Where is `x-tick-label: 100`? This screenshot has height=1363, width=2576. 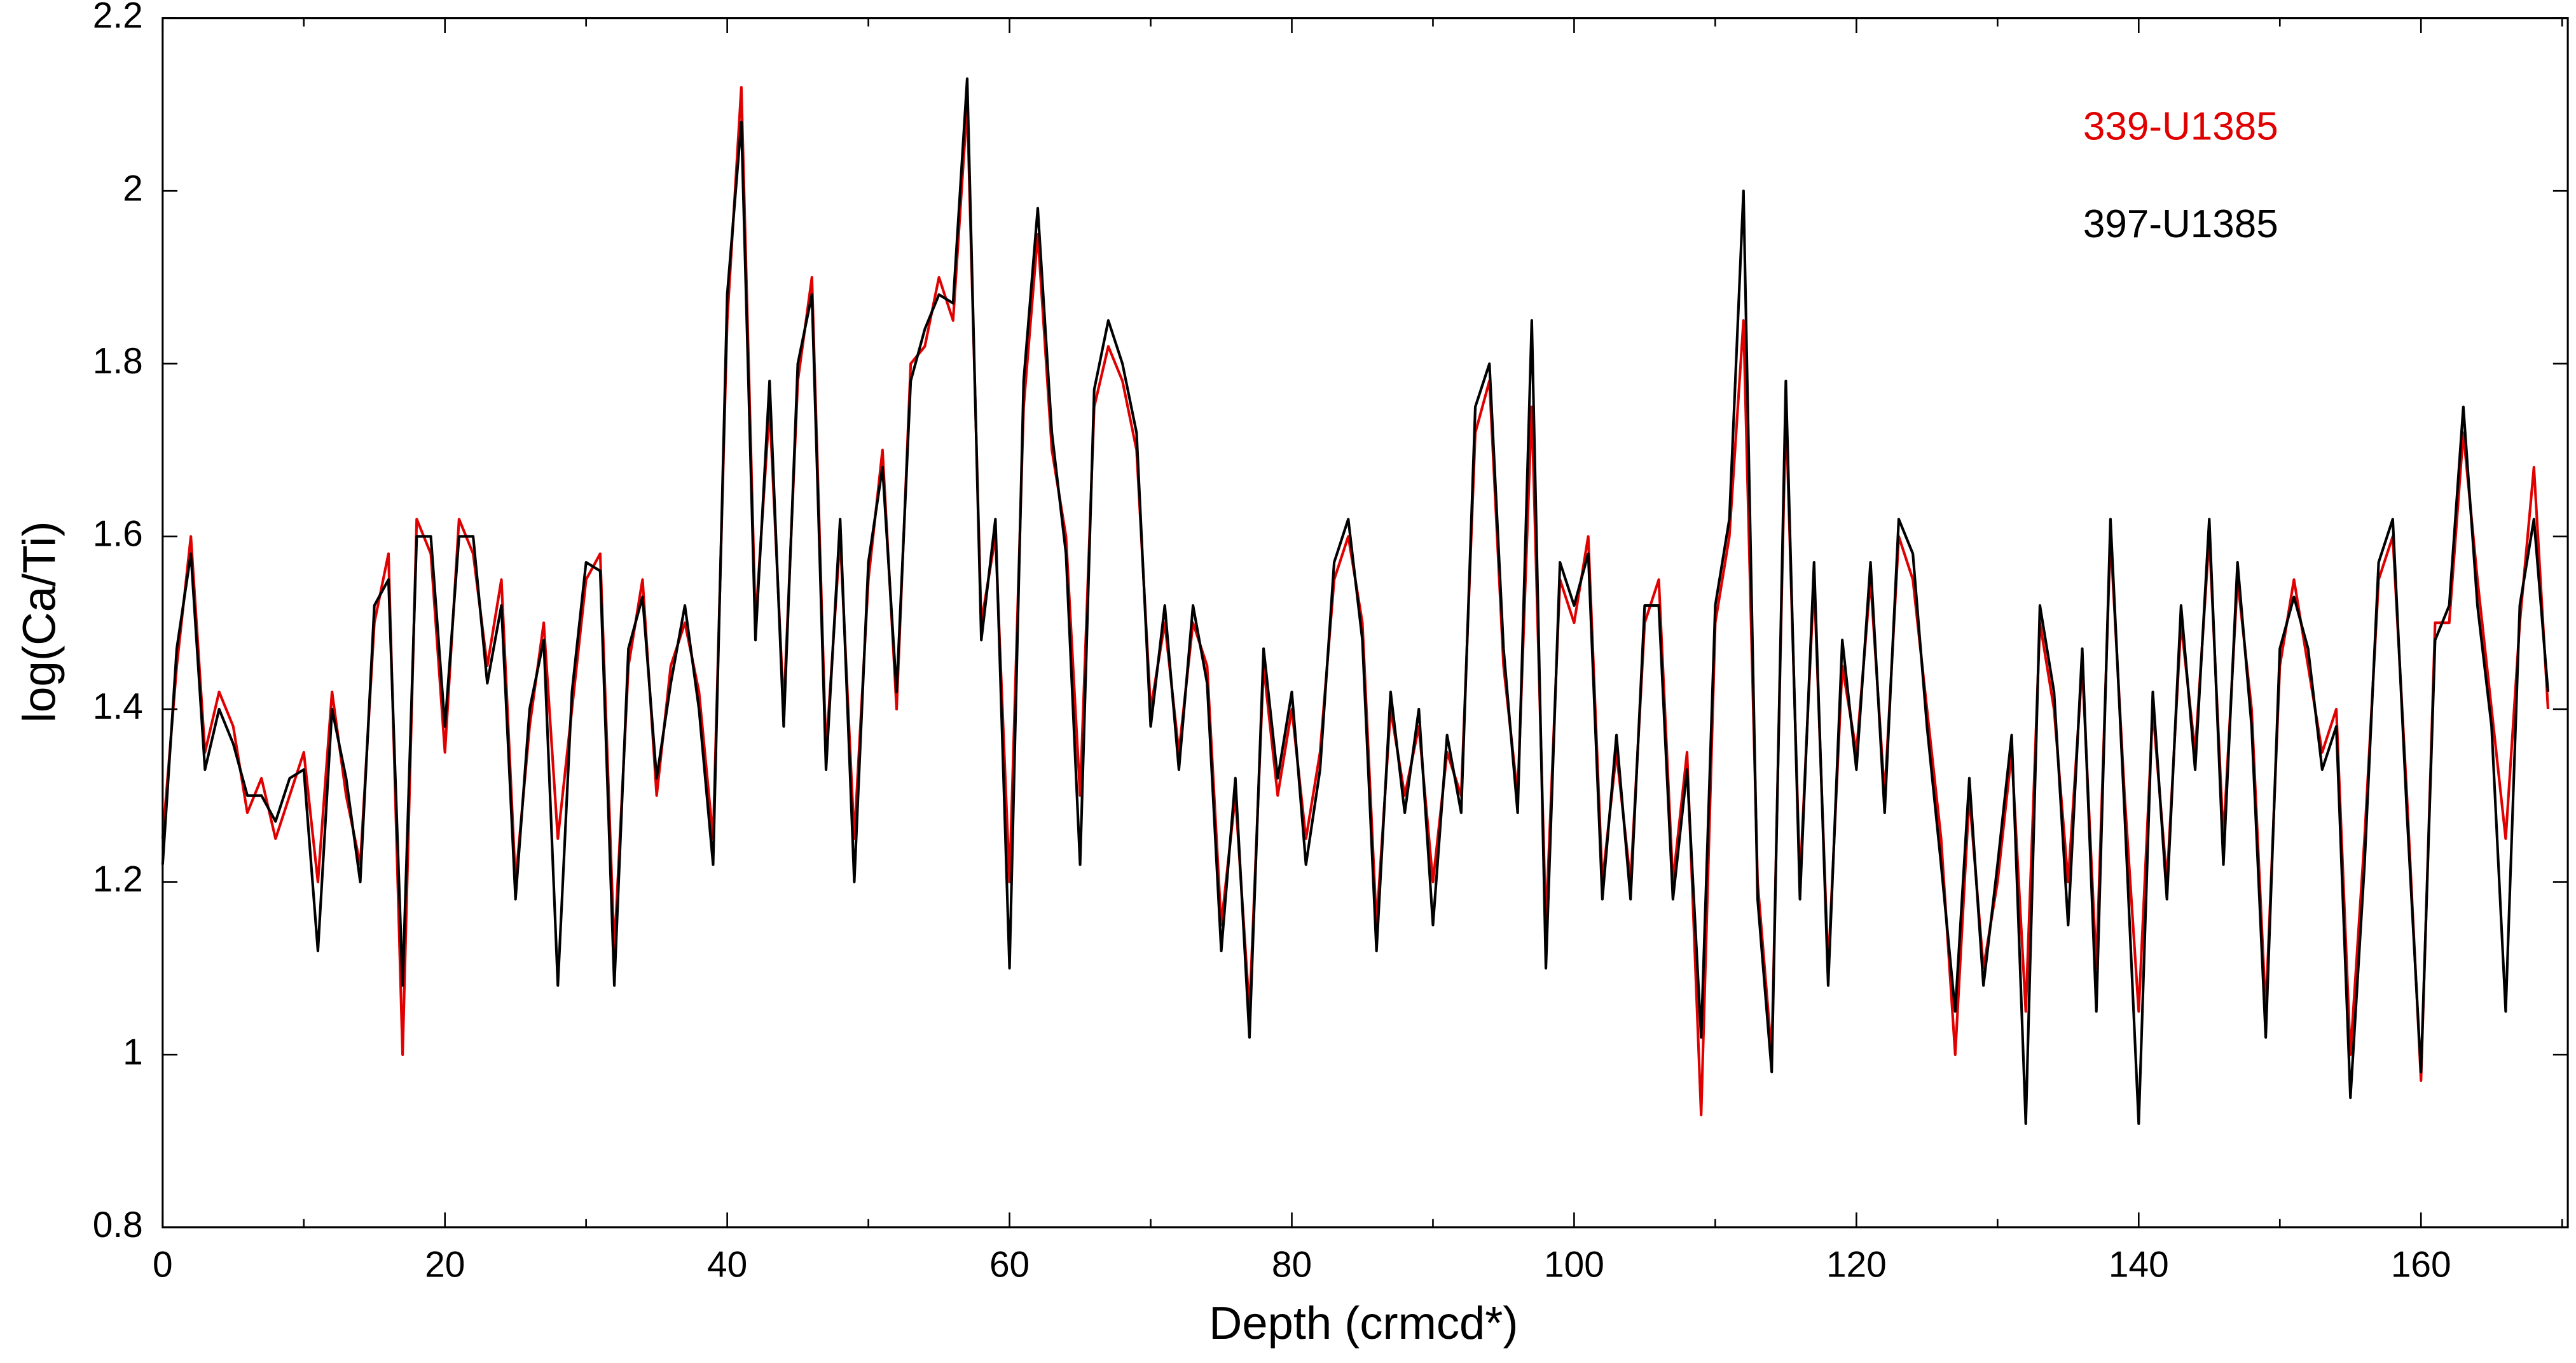
x-tick-label: 100 is located at coordinates (1574, 1264).